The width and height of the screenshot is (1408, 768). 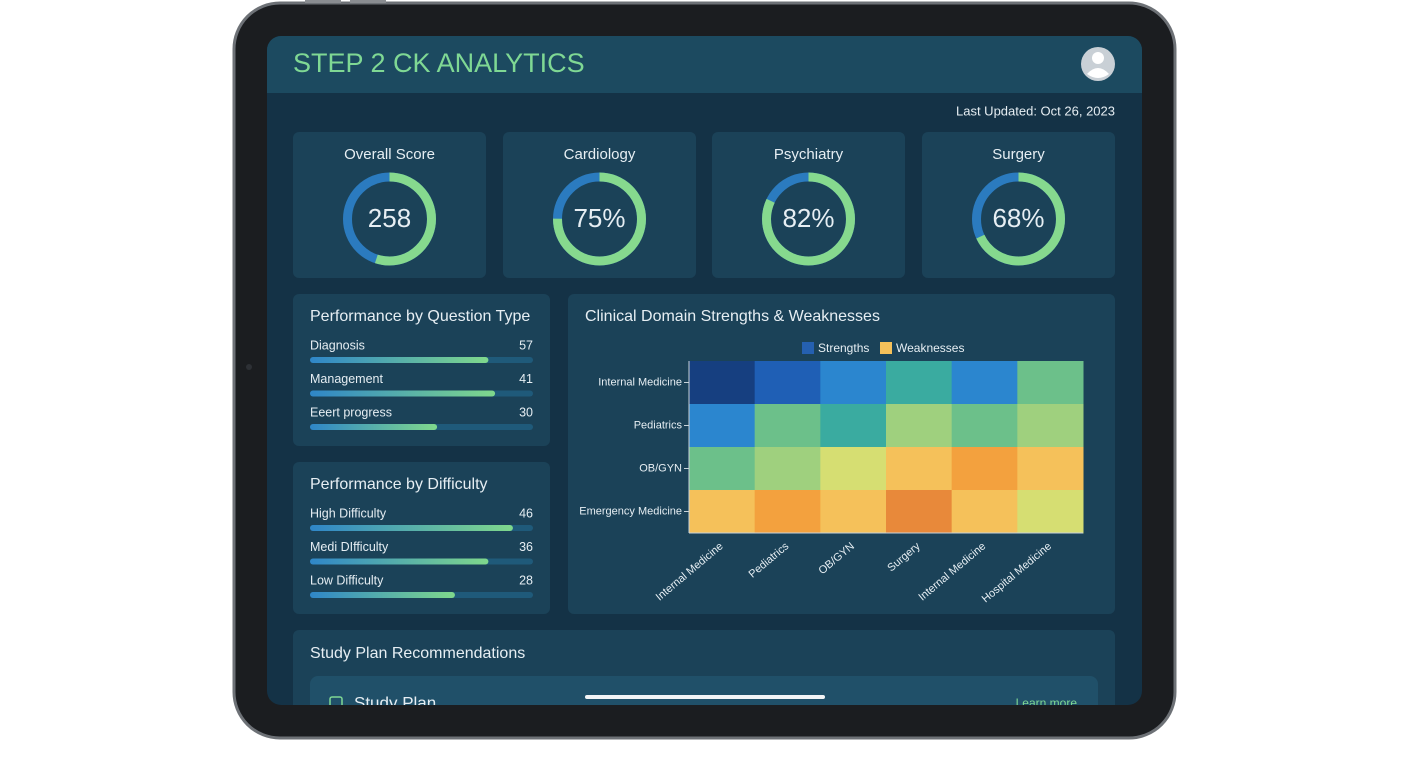 I want to click on avatar, so click(x=1098, y=64).